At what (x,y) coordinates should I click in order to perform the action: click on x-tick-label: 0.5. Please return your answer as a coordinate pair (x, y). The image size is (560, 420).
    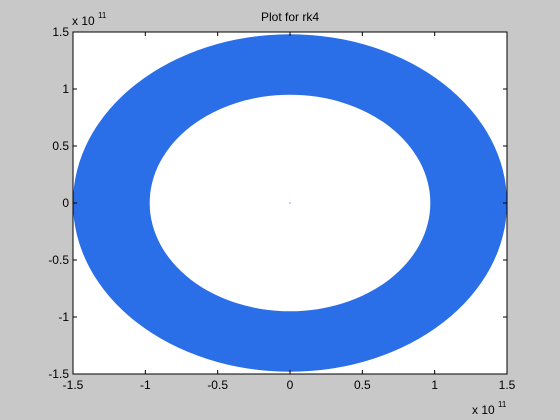
    Looking at the image, I should click on (362, 385).